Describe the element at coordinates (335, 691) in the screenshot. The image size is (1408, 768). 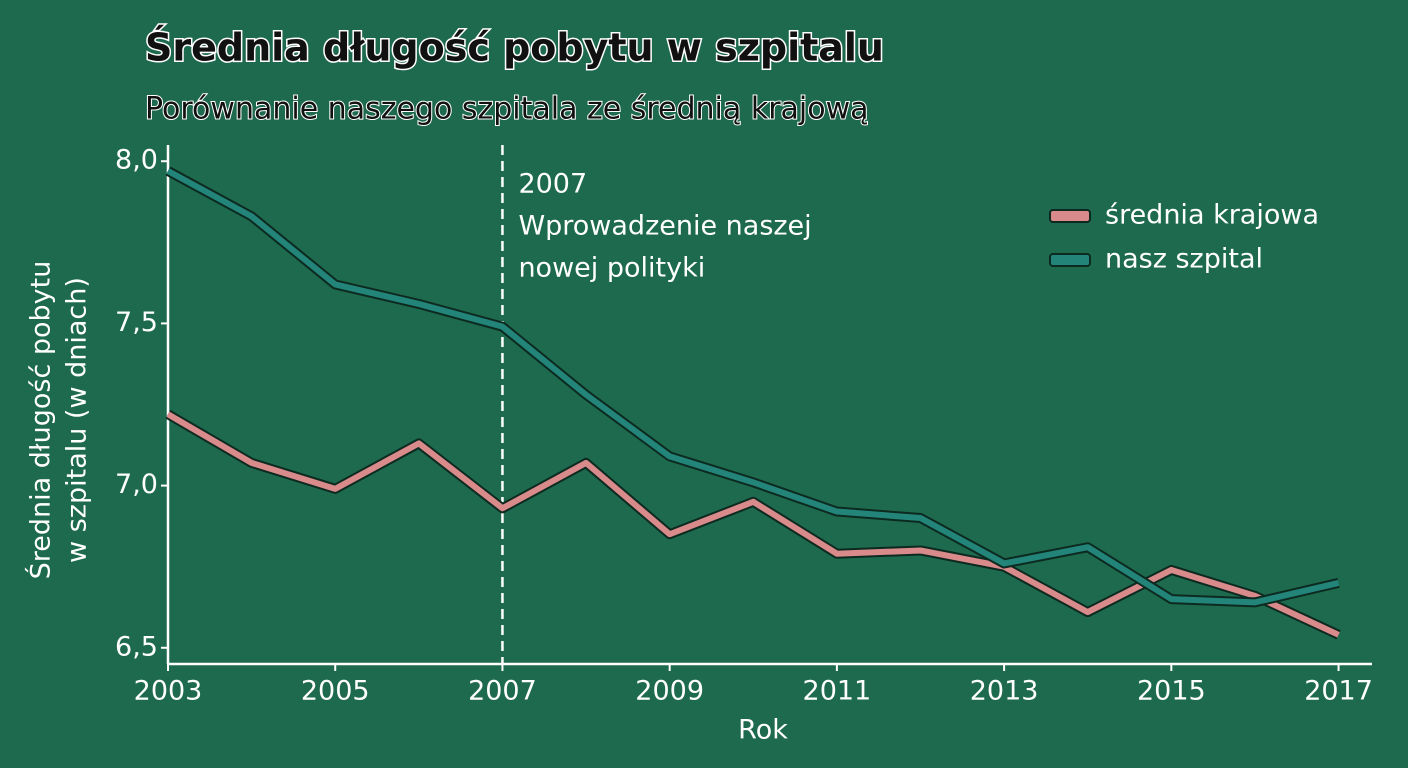
I see `x-tick-label: 2005` at that location.